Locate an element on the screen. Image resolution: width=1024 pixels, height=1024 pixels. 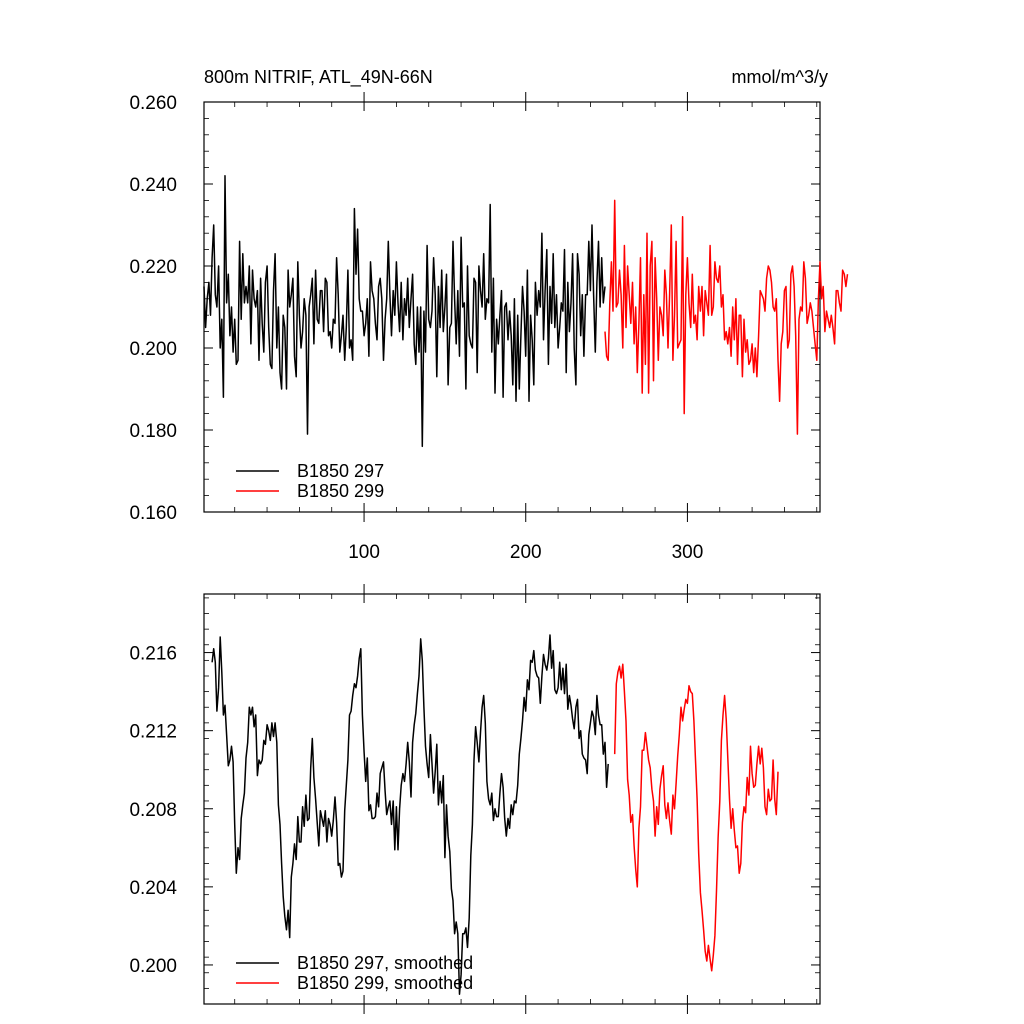
y-tick-label: 0.216 is located at coordinates (153, 654).